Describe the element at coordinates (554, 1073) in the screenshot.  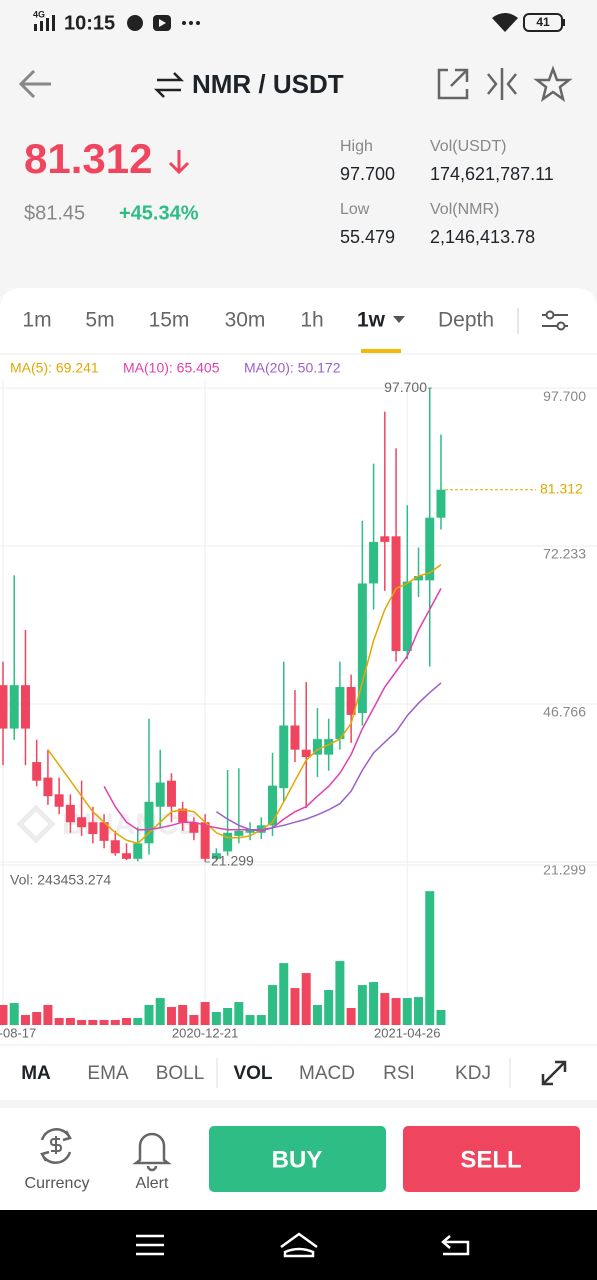
I see `fullscreen-icon` at that location.